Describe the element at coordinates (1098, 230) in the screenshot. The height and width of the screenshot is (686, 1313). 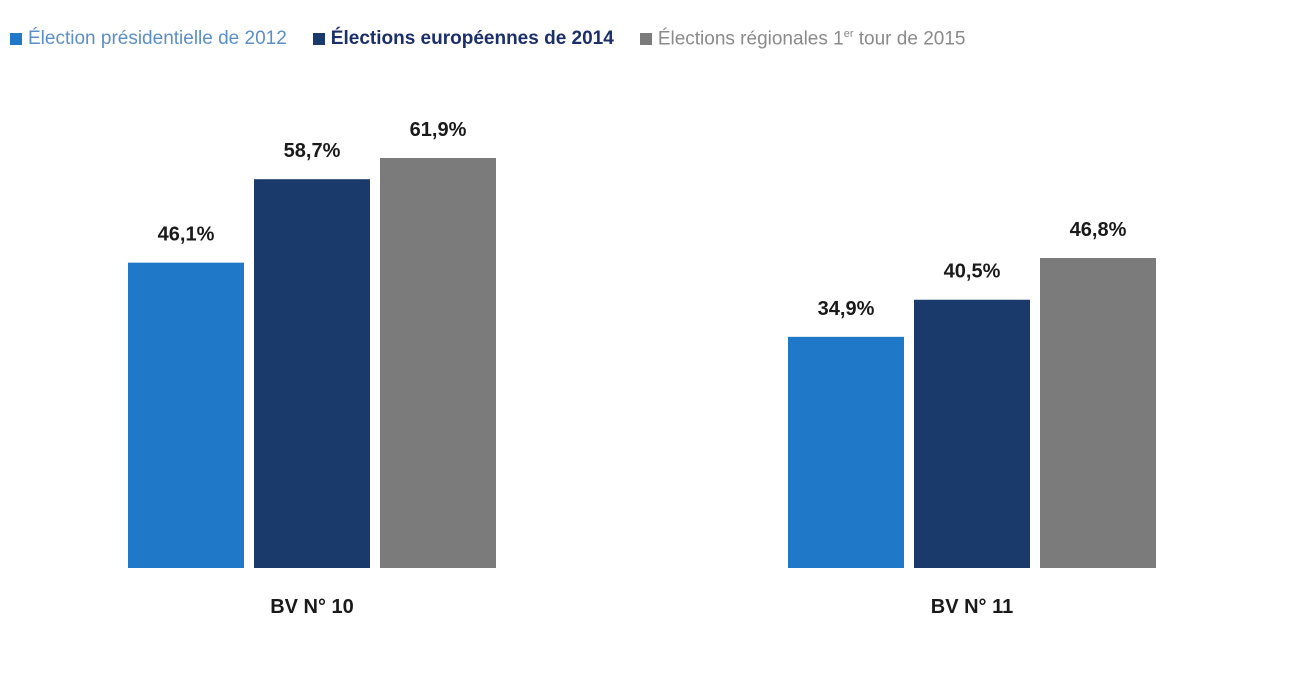
I see `data-label-2-series-3: 46,8%` at that location.